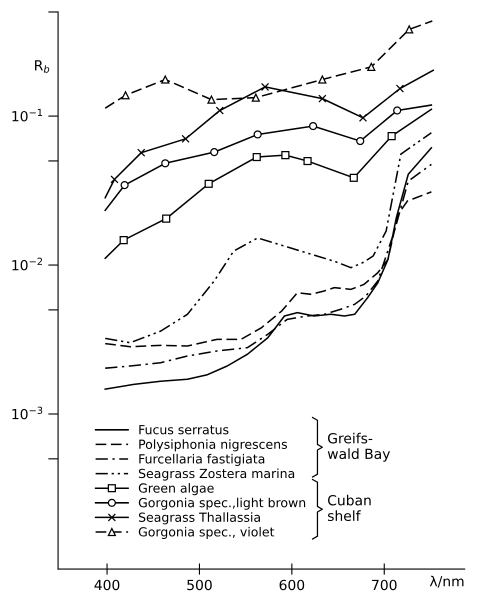 The height and width of the screenshot is (599, 484). What do you see at coordinates (384, 585) in the screenshot?
I see `x-tick-label: 700` at bounding box center [384, 585].